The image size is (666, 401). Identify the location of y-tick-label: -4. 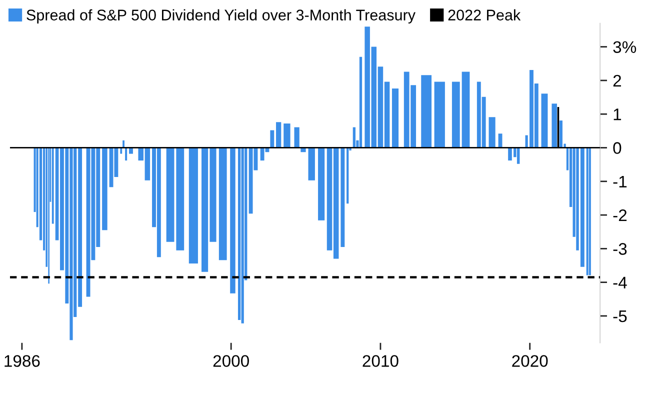
(620, 282).